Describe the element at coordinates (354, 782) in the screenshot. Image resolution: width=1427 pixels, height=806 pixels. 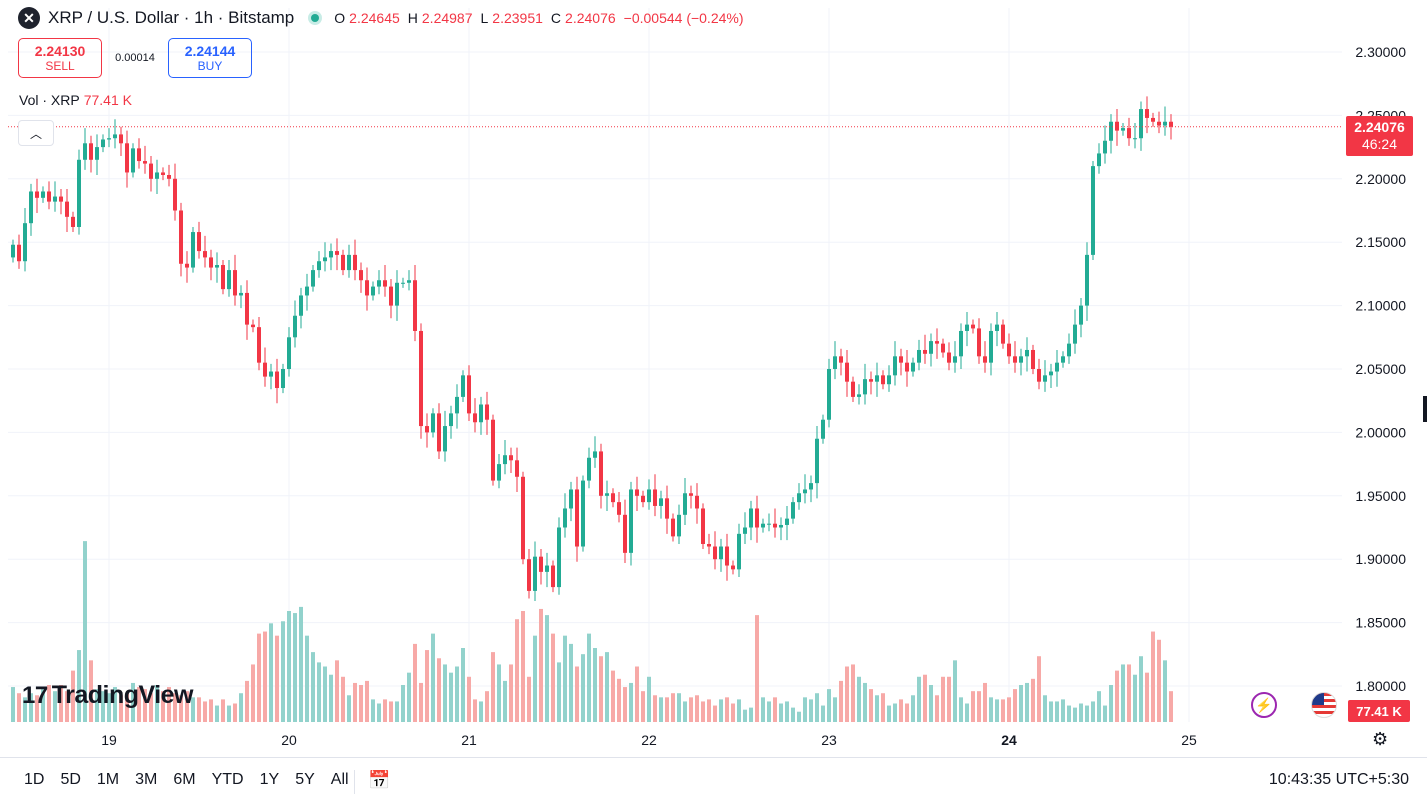
I see `toolbar-divider` at that location.